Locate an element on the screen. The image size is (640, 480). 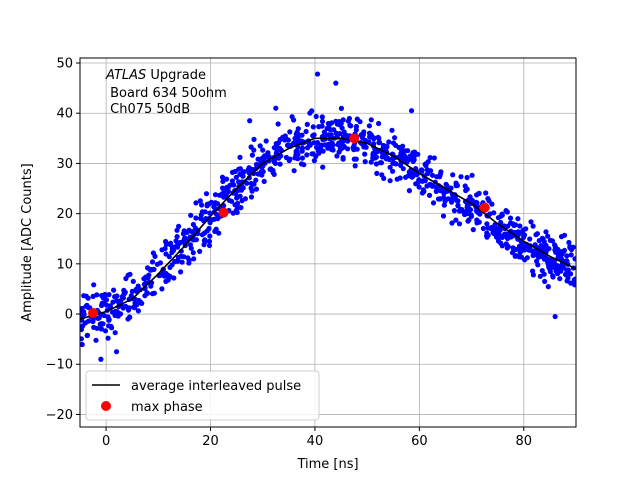
legend-entry-max-phase: max phase is located at coordinates (167, 407).